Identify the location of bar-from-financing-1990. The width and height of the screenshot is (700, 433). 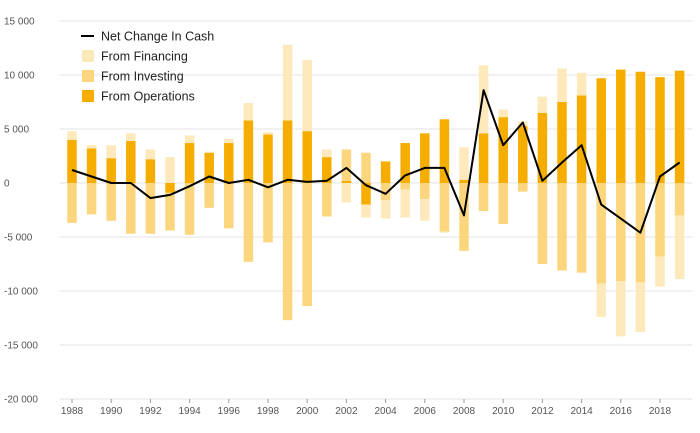
(111, 152).